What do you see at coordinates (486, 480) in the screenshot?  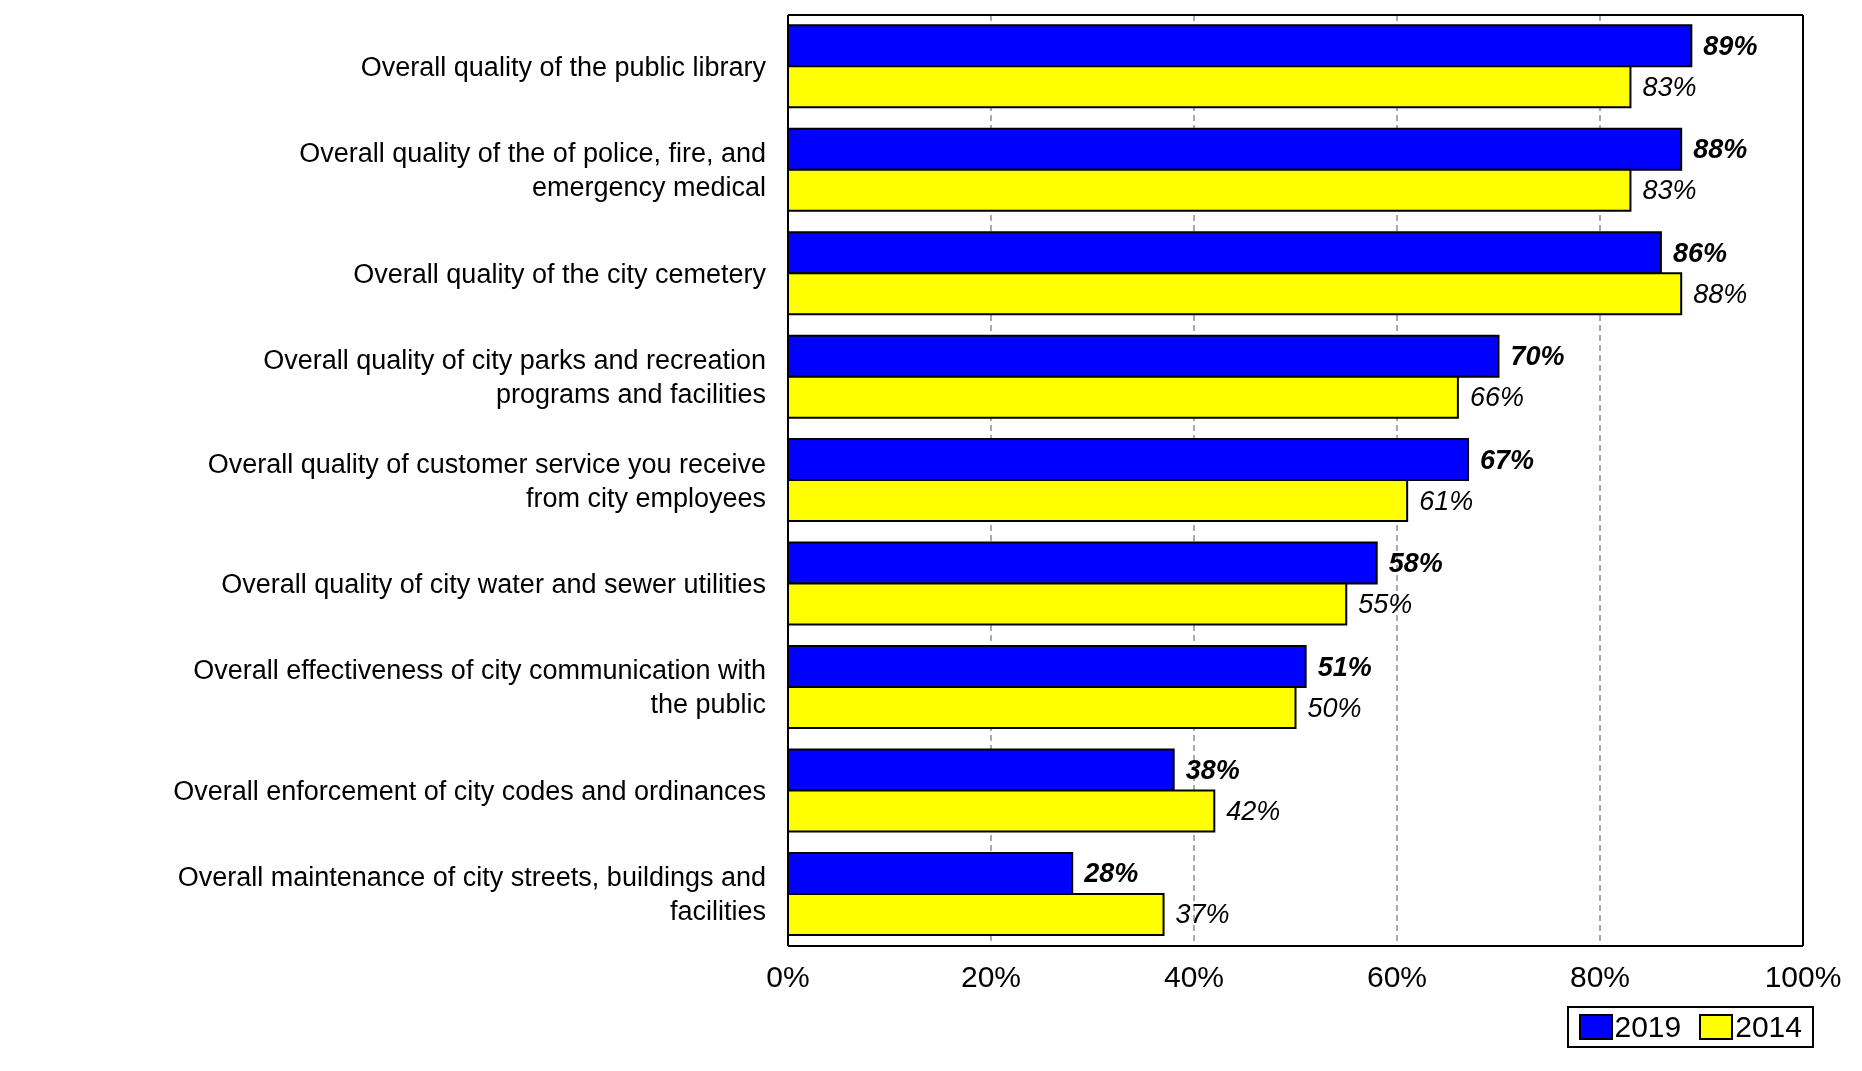 I see `y-tick-label: Overall quality of customer service you receive from city employees` at bounding box center [486, 480].